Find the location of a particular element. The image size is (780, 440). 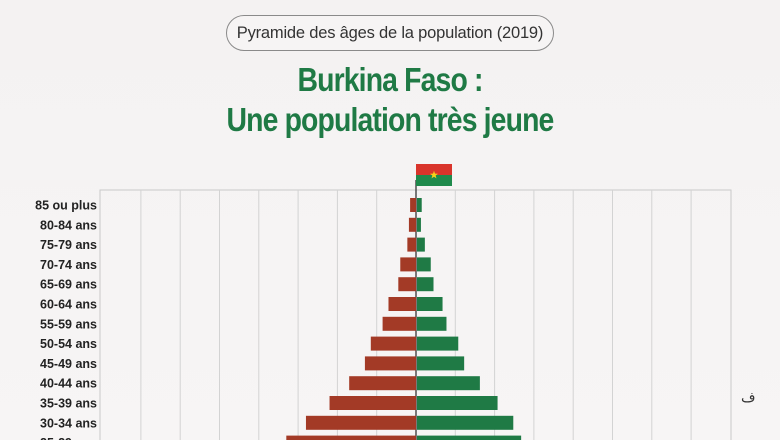

age-label: 70-74 ans is located at coordinates (68, 265).